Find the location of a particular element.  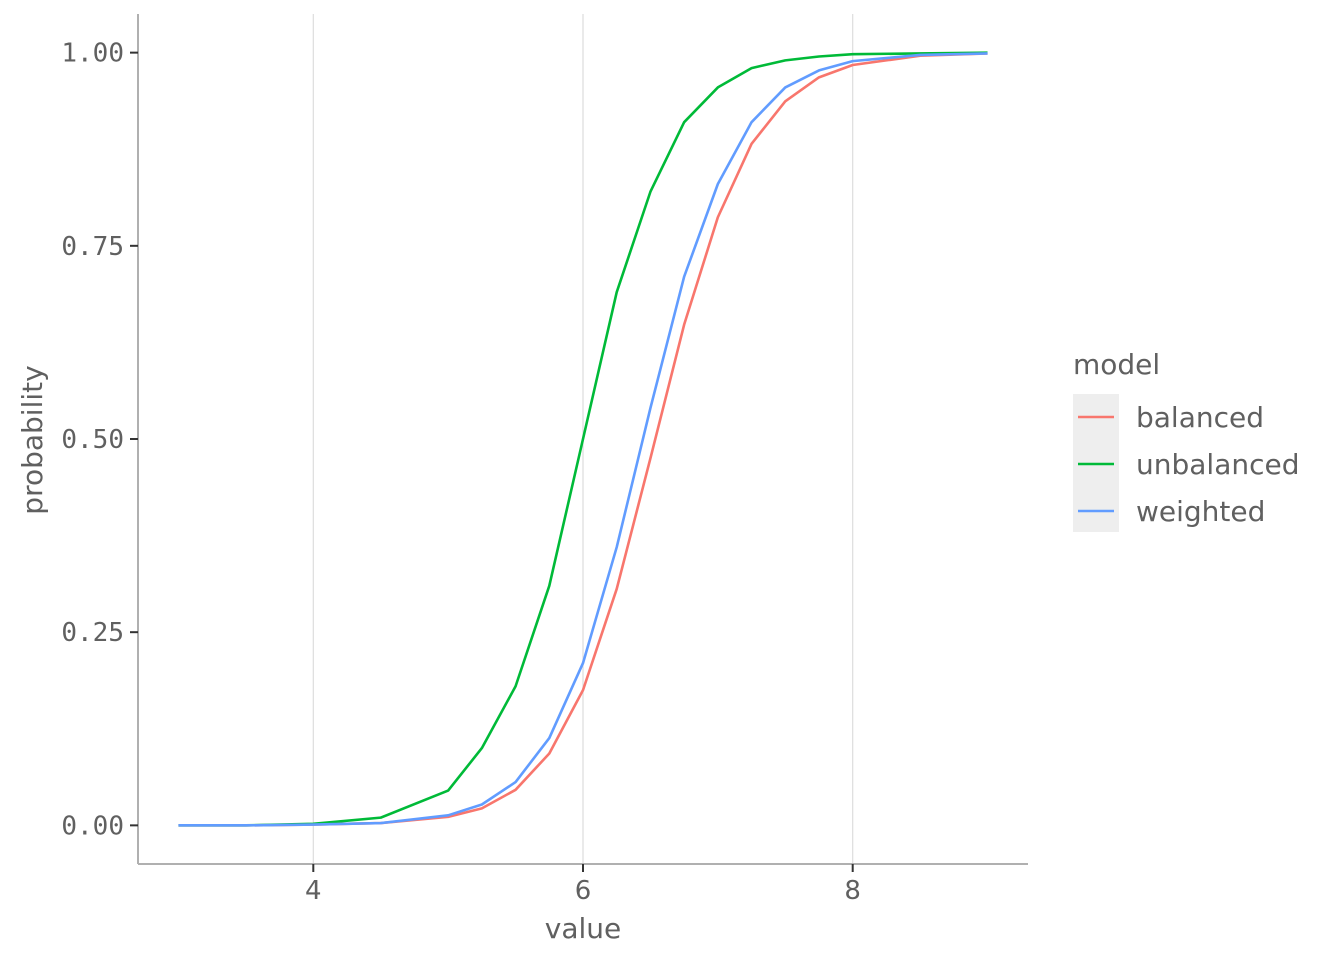

x-tick-label: 8 is located at coordinates (852, 891).